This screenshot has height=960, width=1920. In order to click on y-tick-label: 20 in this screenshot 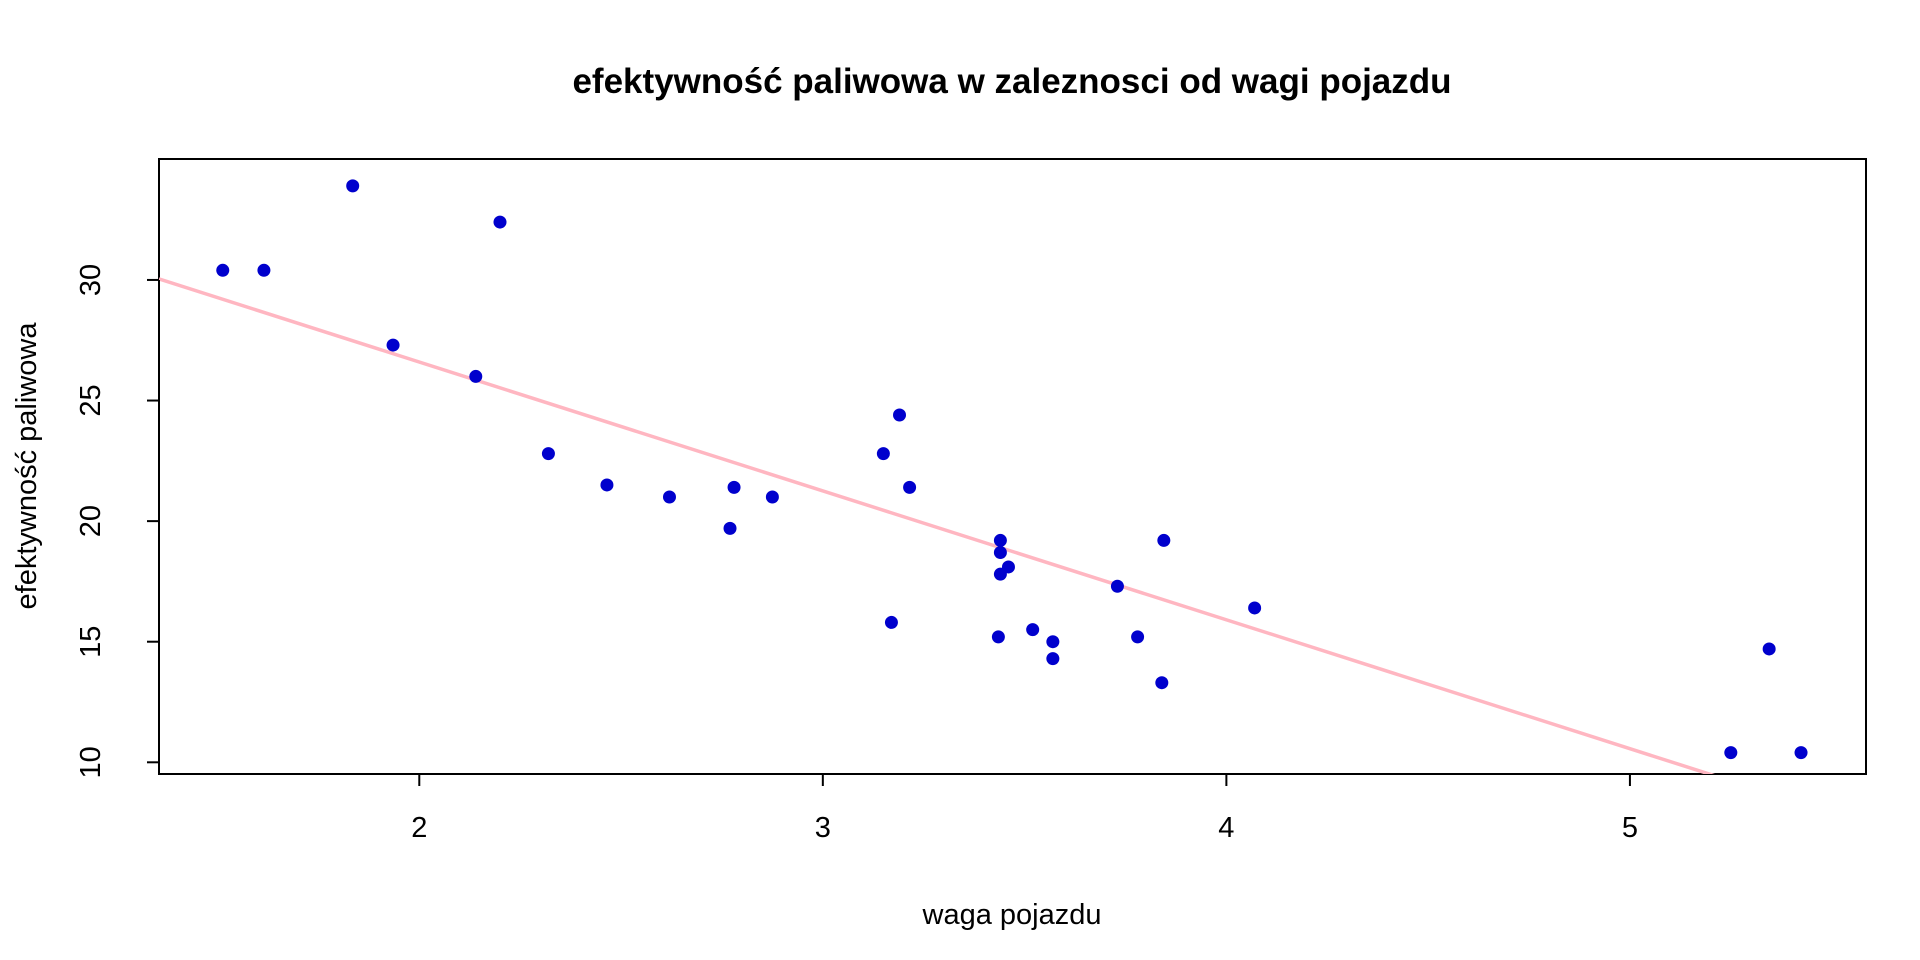, I will do `click(91, 521)`.